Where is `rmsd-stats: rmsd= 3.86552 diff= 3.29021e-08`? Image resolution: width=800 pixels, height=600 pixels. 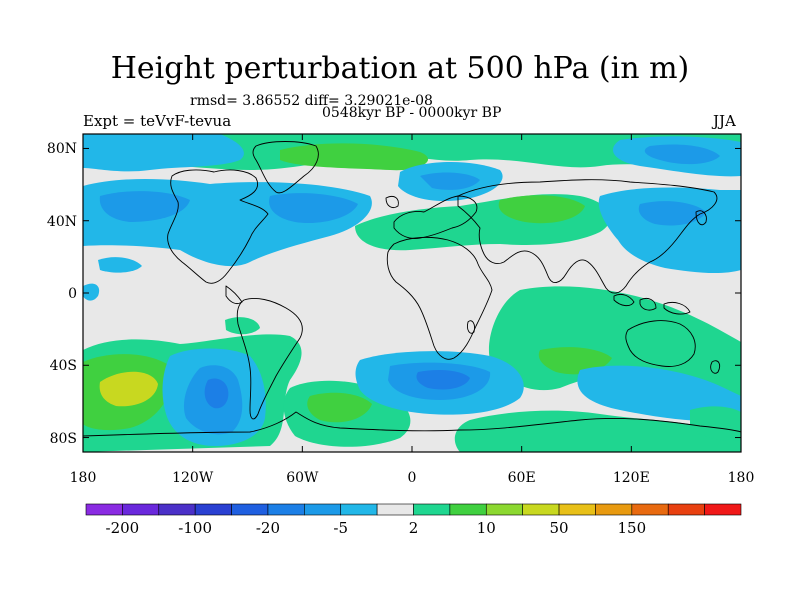
rmsd-stats: rmsd= 3.86552 diff= 3.29021e-08 is located at coordinates (311, 101).